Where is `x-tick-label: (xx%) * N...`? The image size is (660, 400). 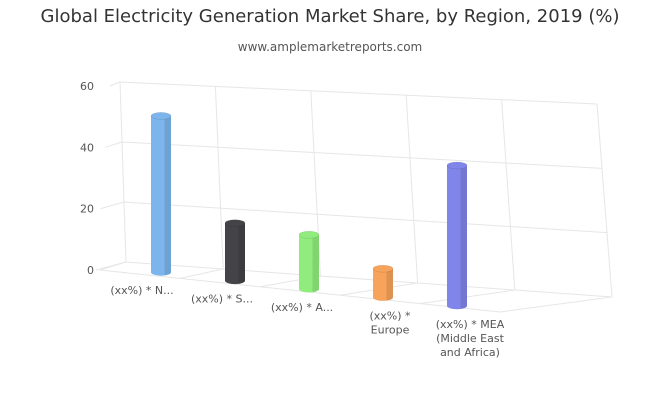
x-tick-label: (xx%) * N... is located at coordinates (141, 290).